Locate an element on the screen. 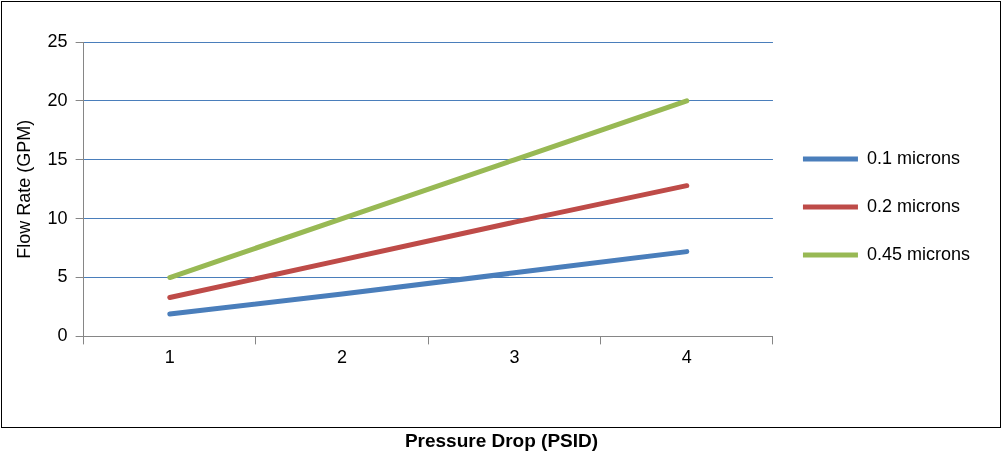 The width and height of the screenshot is (1003, 460). x-tick-label: 2 is located at coordinates (342, 357).